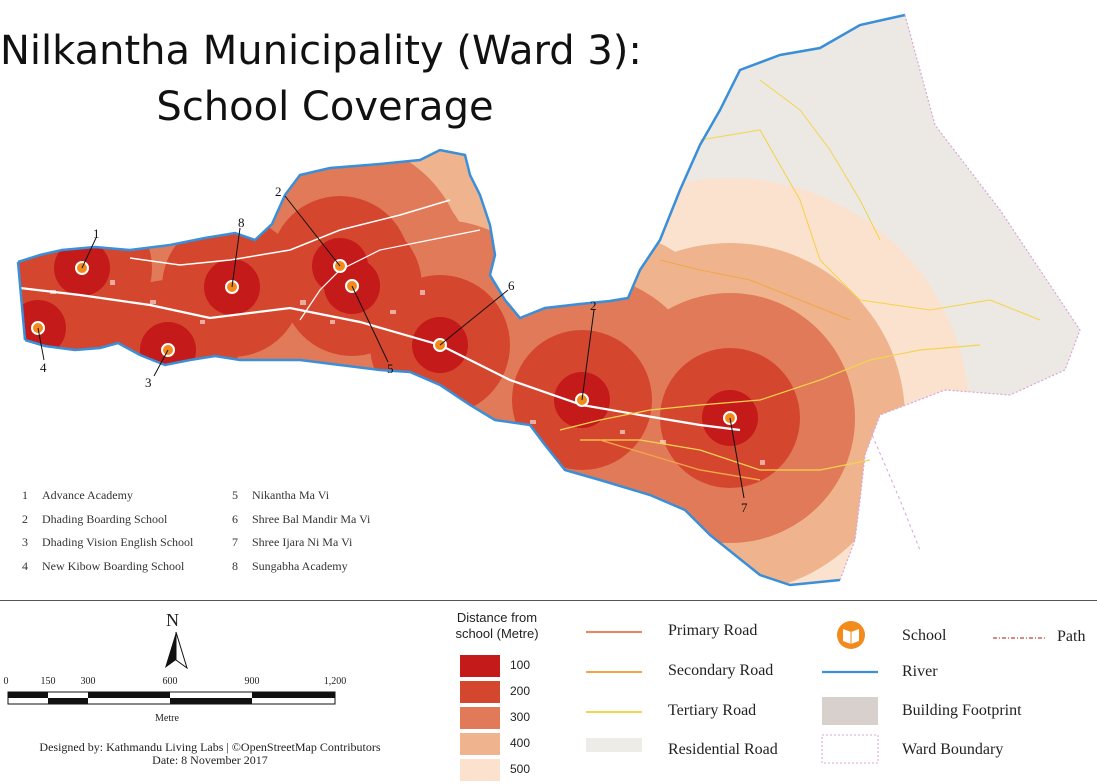 The height and width of the screenshot is (784, 1097). Describe the element at coordinates (390, 368) in the screenshot. I see `callout-label: 5` at that location.